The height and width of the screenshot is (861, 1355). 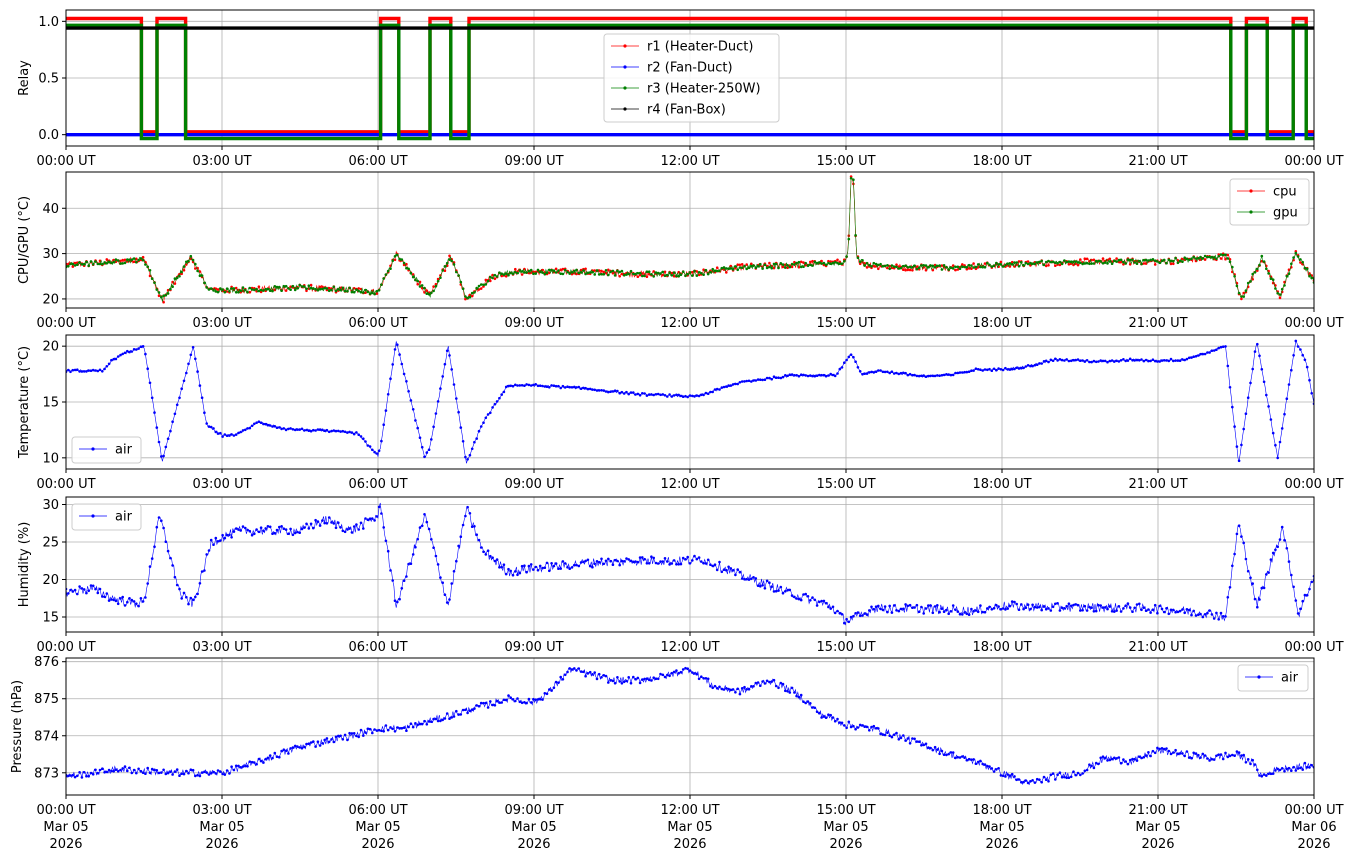 I want to click on series-air, so click(x=690, y=401).